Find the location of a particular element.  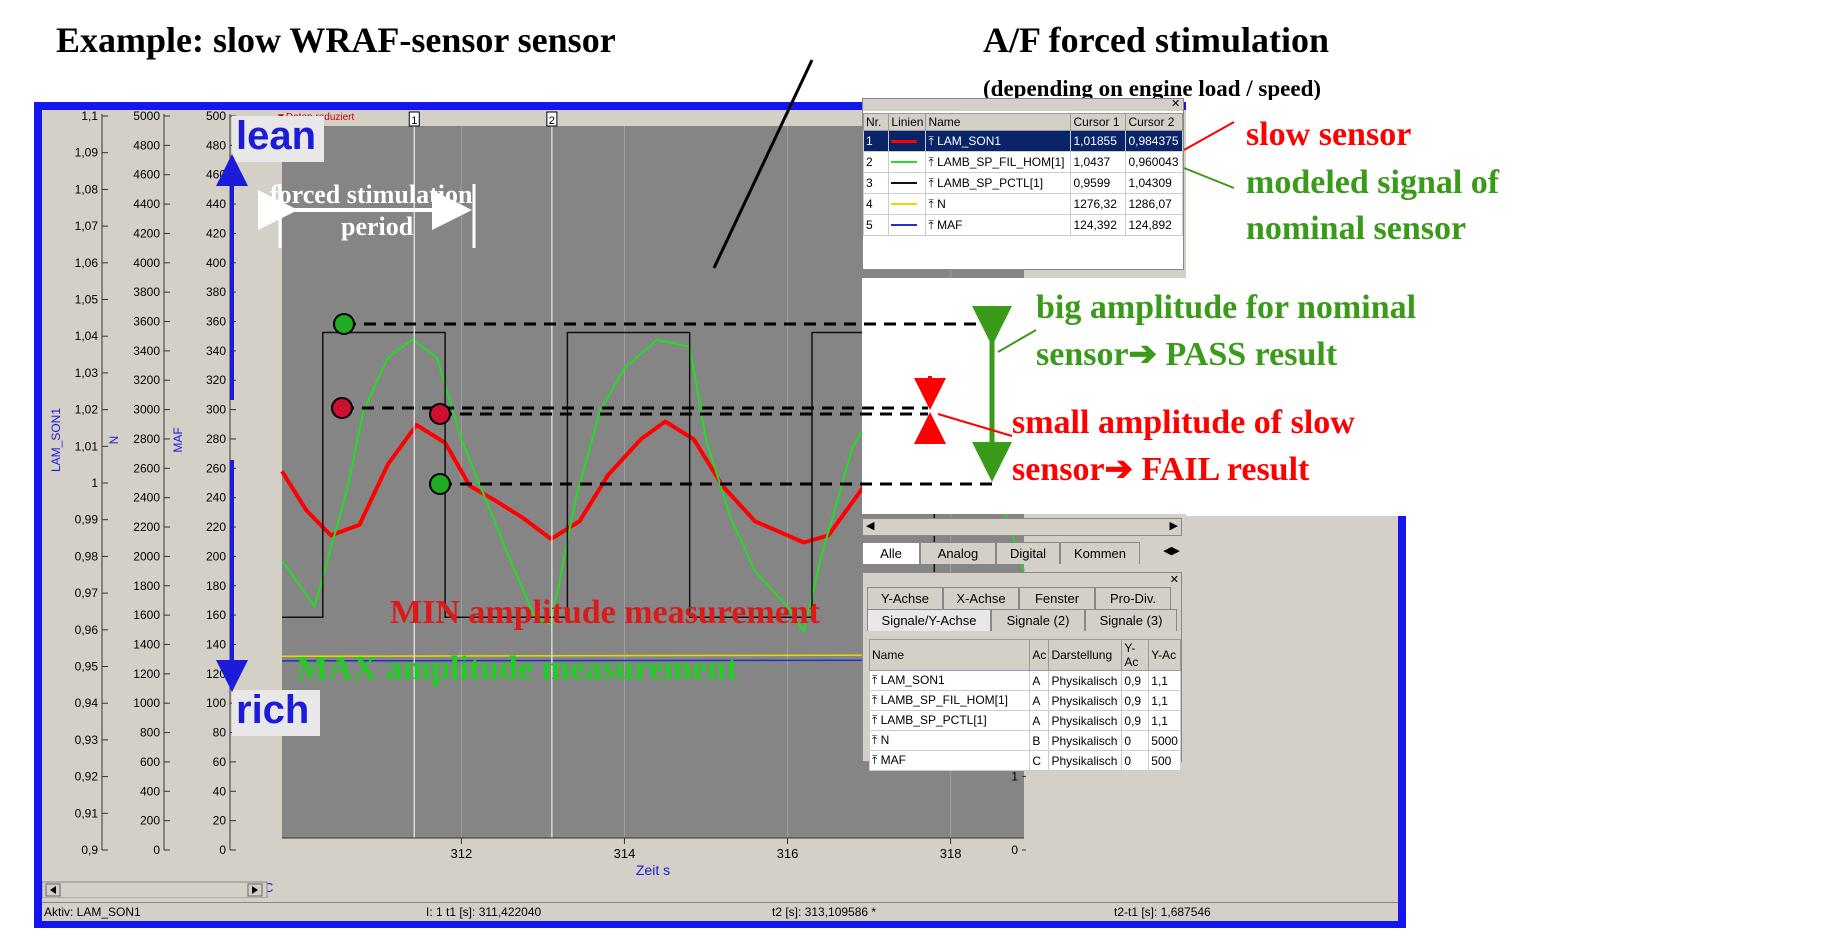

signal-name: ⤒ LAMB_SP_PCTL[1] is located at coordinates (998, 183).